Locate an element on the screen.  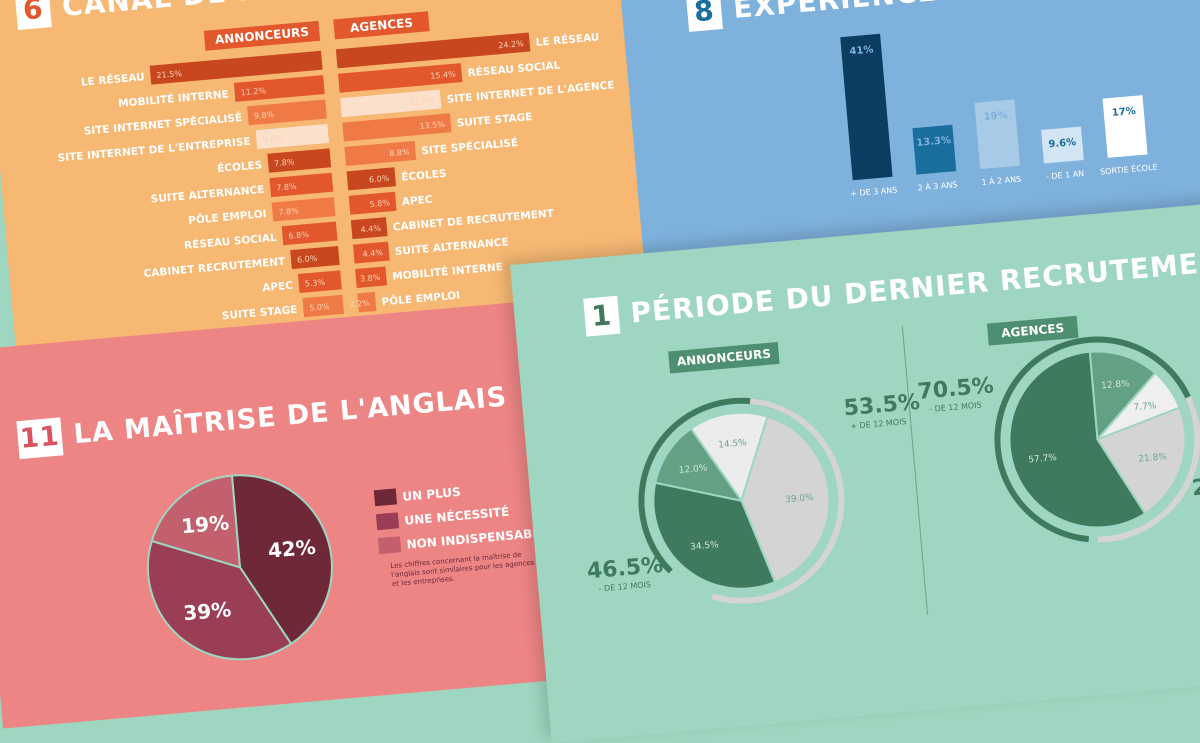
periode-annonceurs-value: 34.5% is located at coordinates (705, 546).